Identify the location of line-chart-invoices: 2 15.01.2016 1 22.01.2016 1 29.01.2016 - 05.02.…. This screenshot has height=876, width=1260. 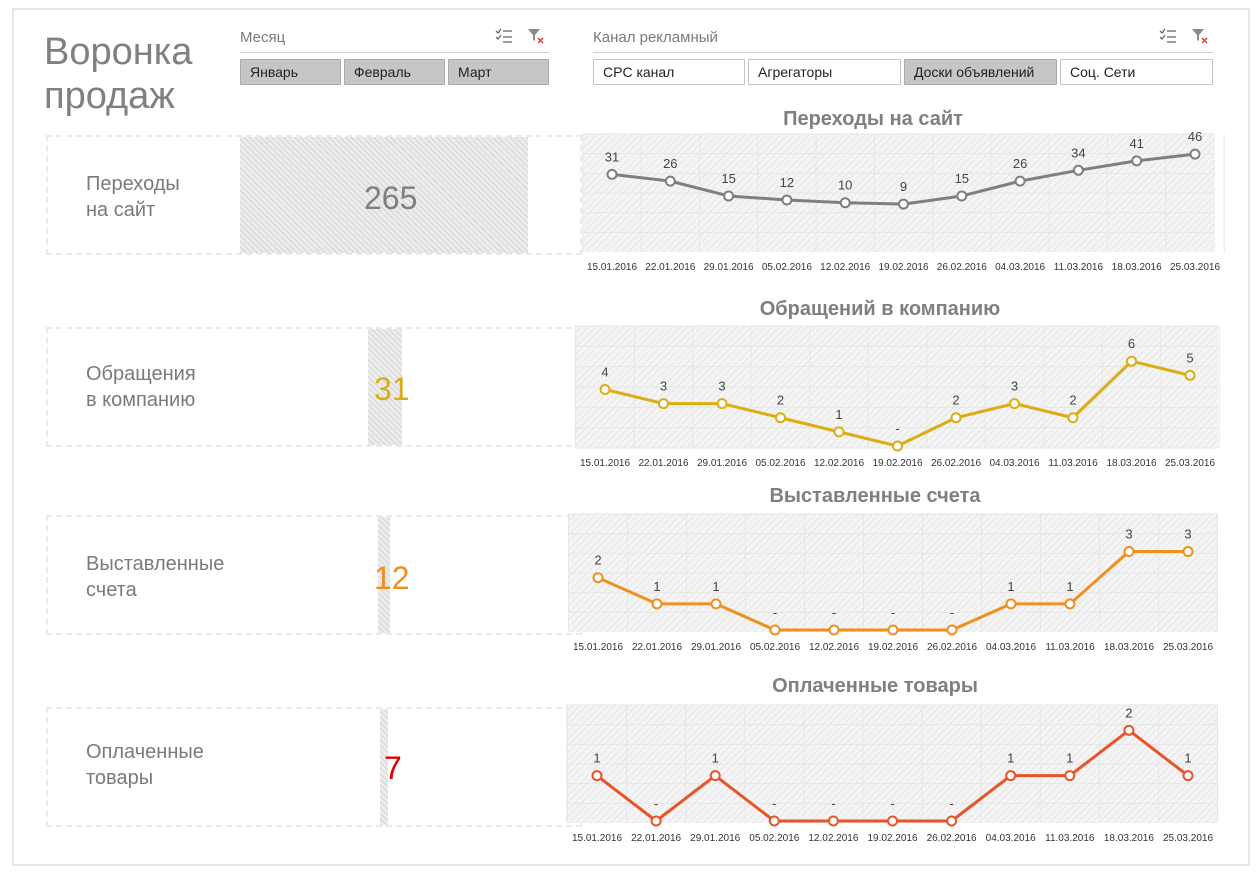
(893, 583).